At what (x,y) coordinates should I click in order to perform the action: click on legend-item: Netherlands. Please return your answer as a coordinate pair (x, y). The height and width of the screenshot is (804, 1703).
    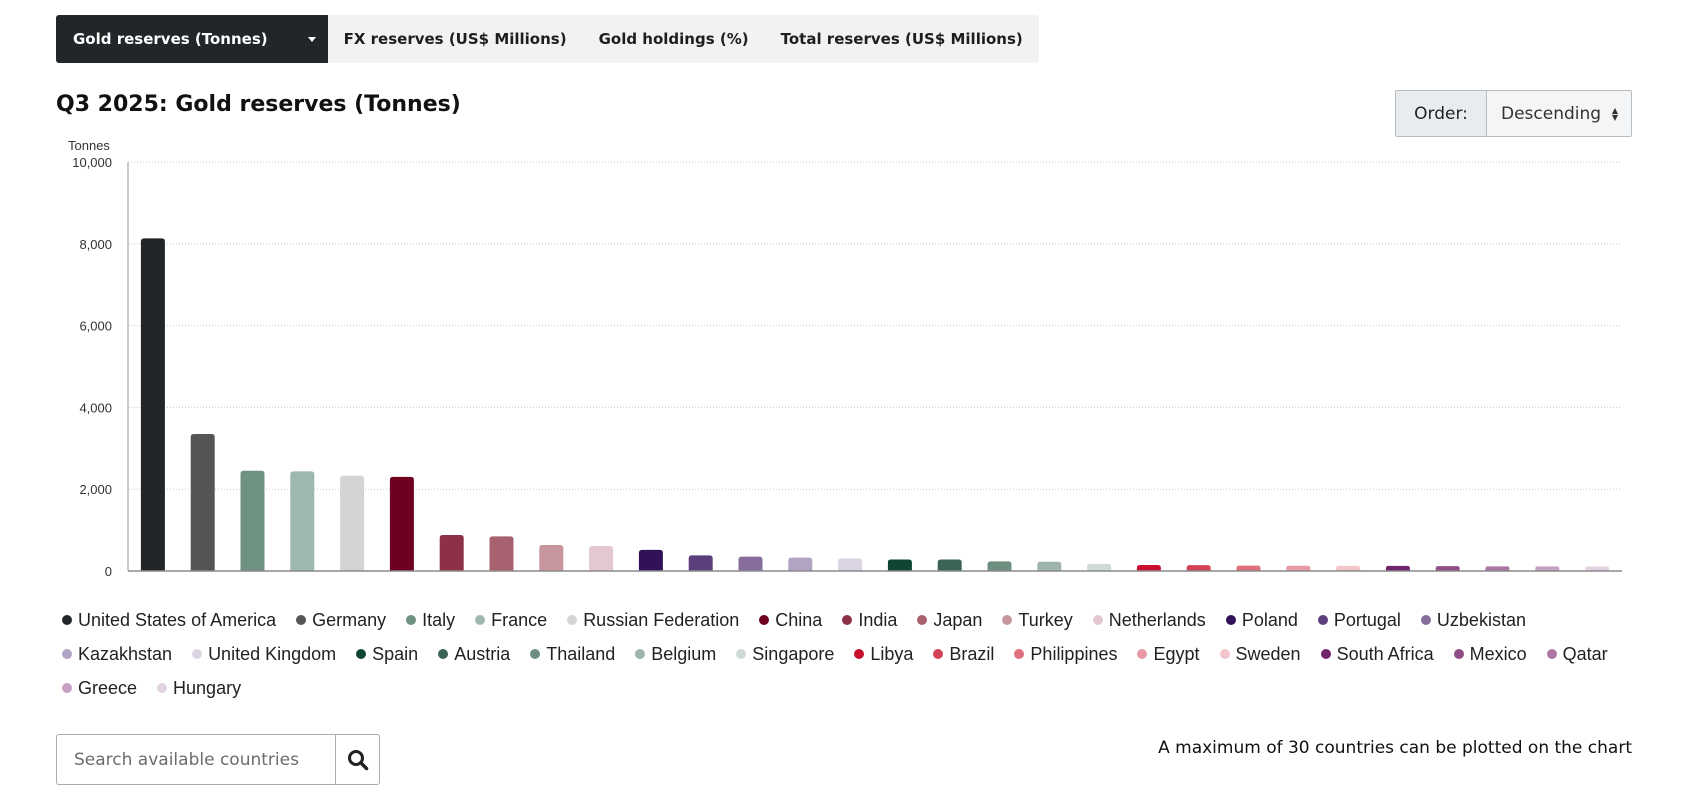
    Looking at the image, I should click on (1149, 620).